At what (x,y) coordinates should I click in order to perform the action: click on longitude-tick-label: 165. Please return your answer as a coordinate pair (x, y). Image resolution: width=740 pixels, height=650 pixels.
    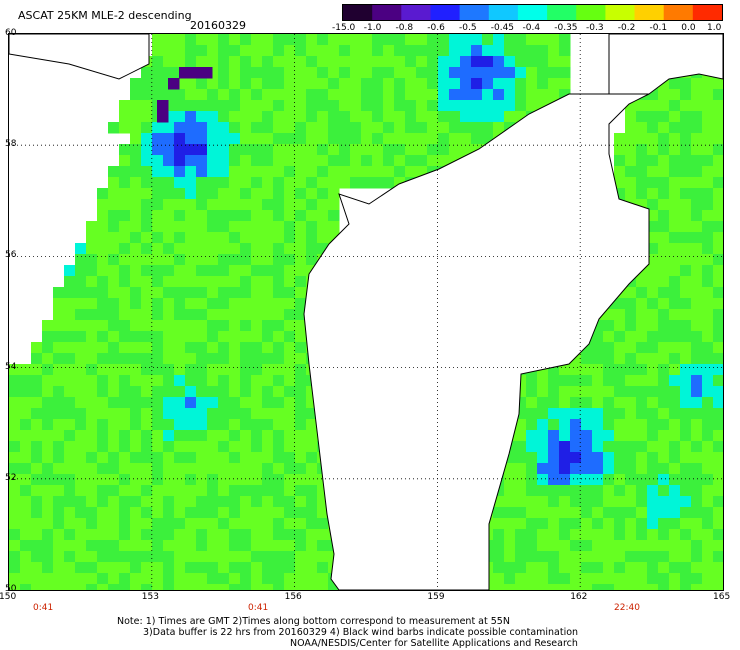
    Looking at the image, I should click on (722, 597).